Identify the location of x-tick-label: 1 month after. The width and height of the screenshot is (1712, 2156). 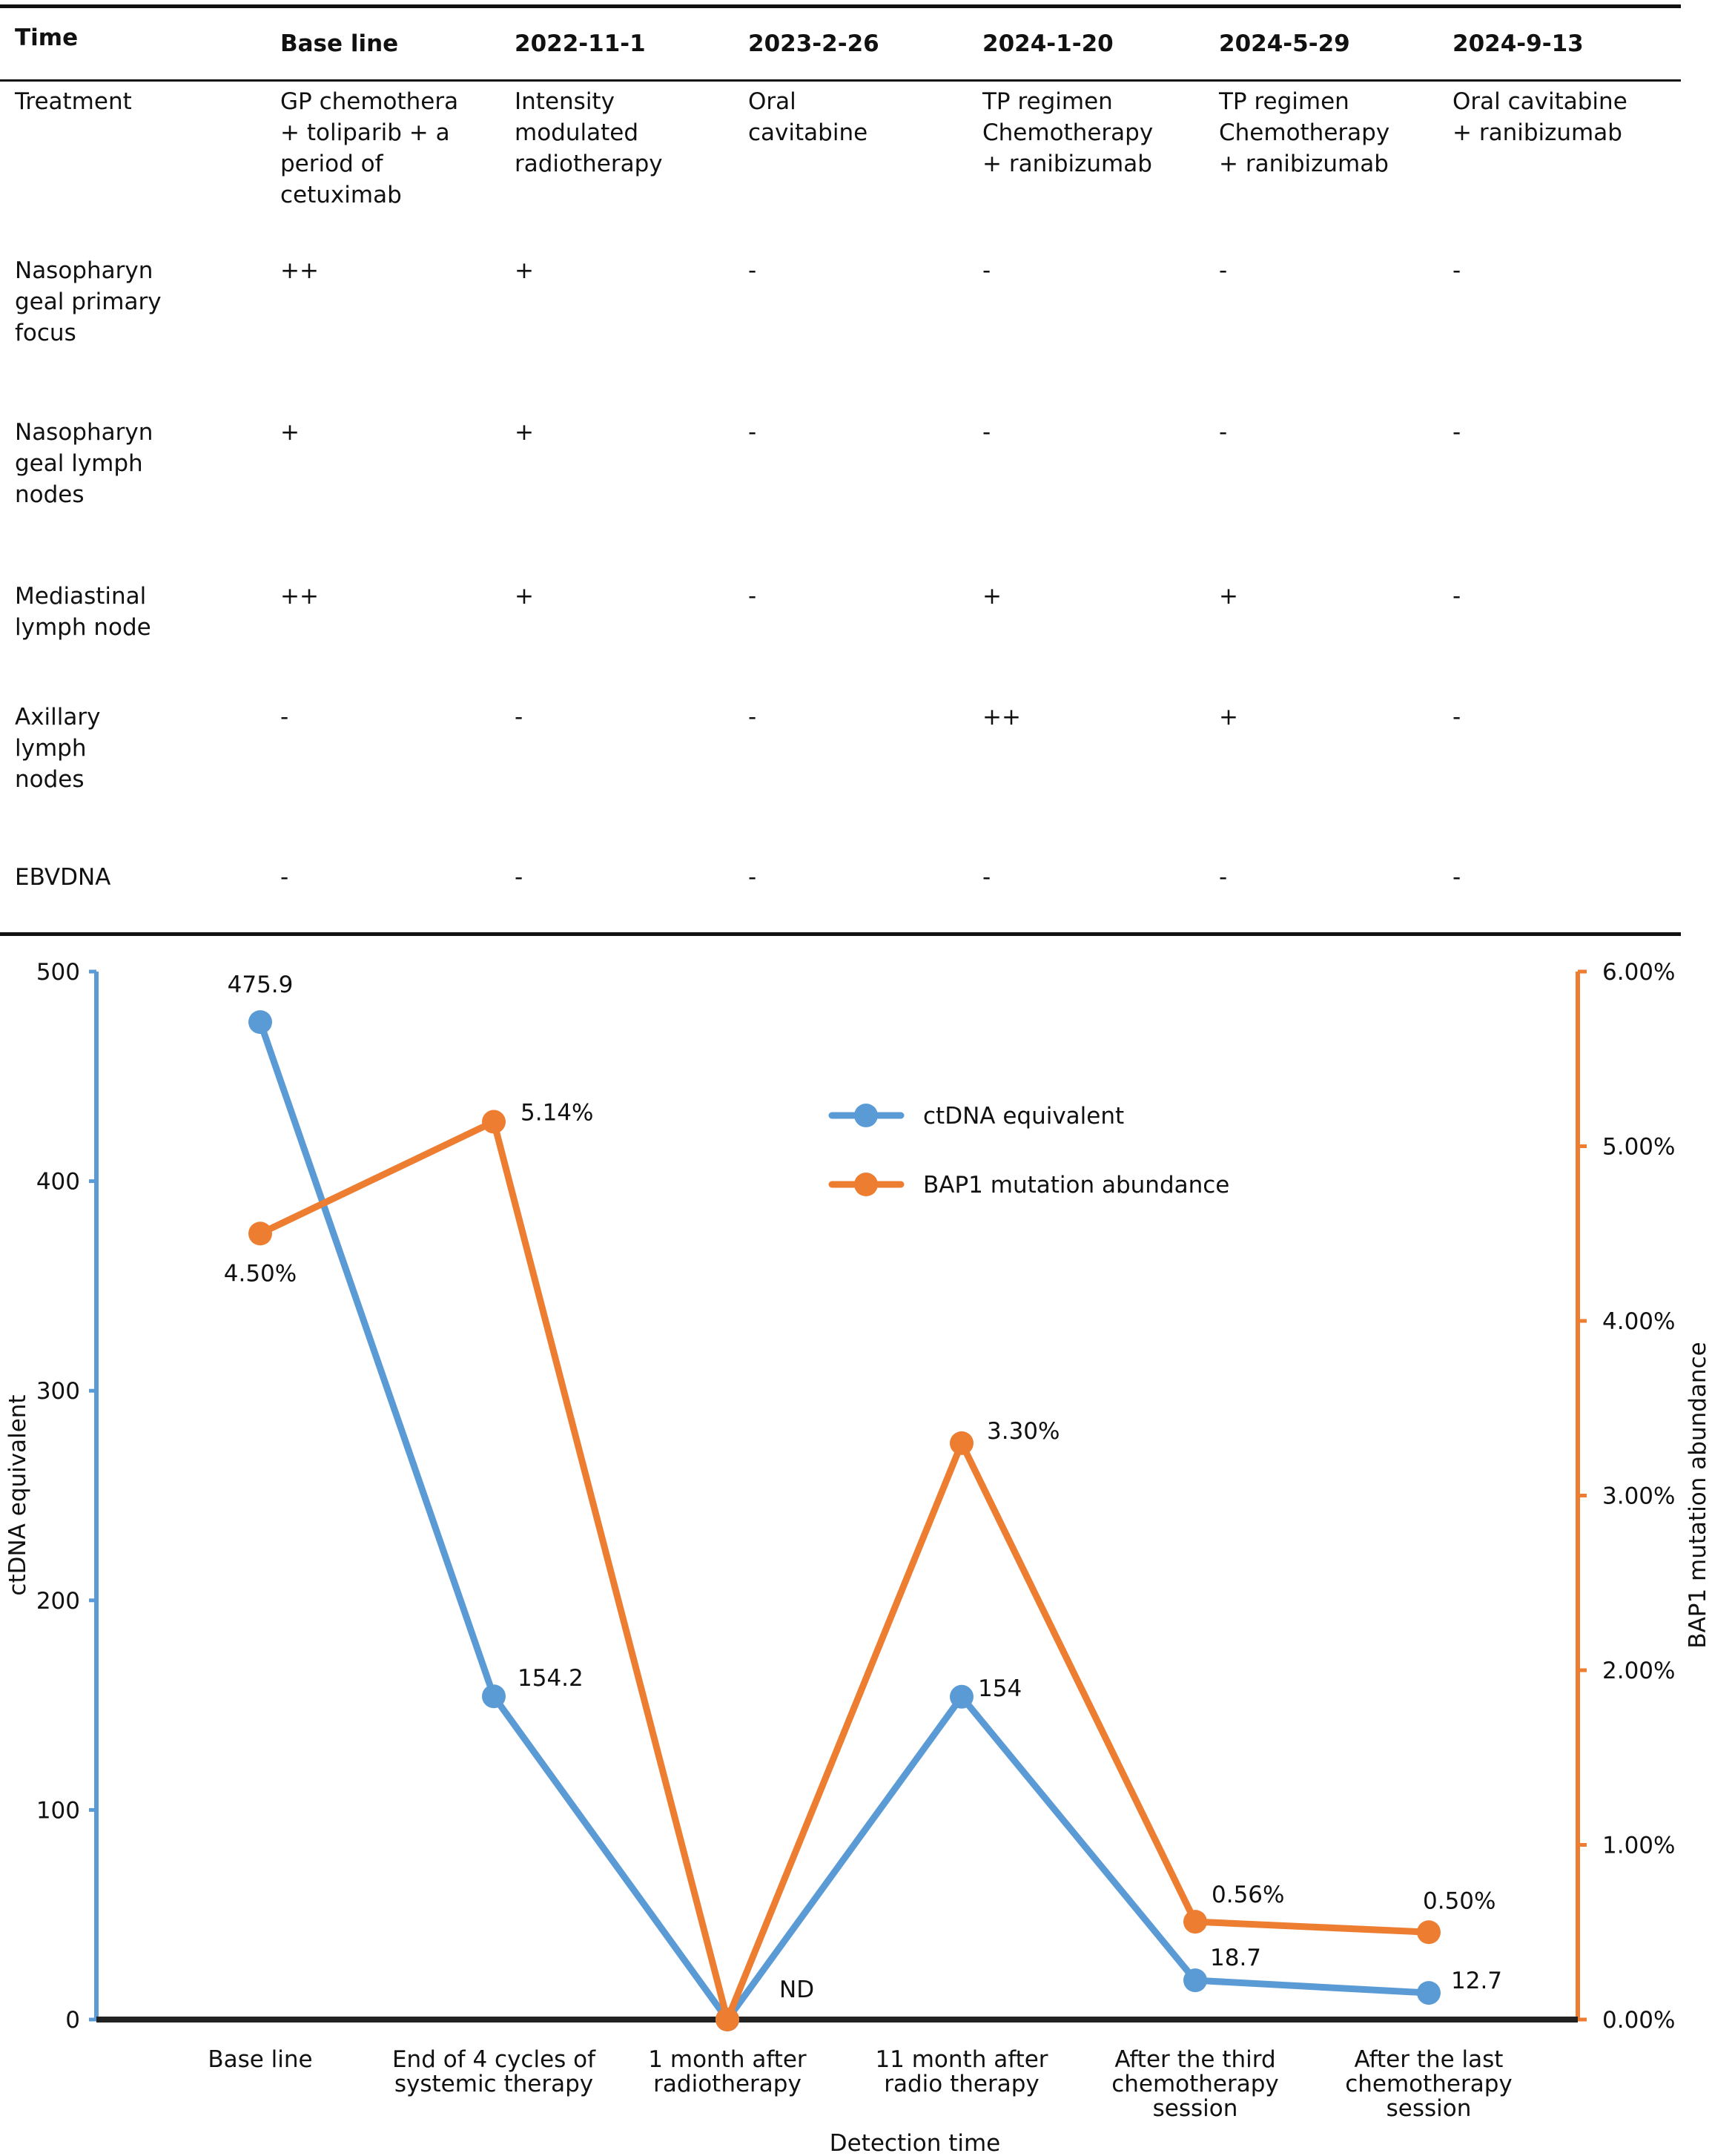
(727, 2059).